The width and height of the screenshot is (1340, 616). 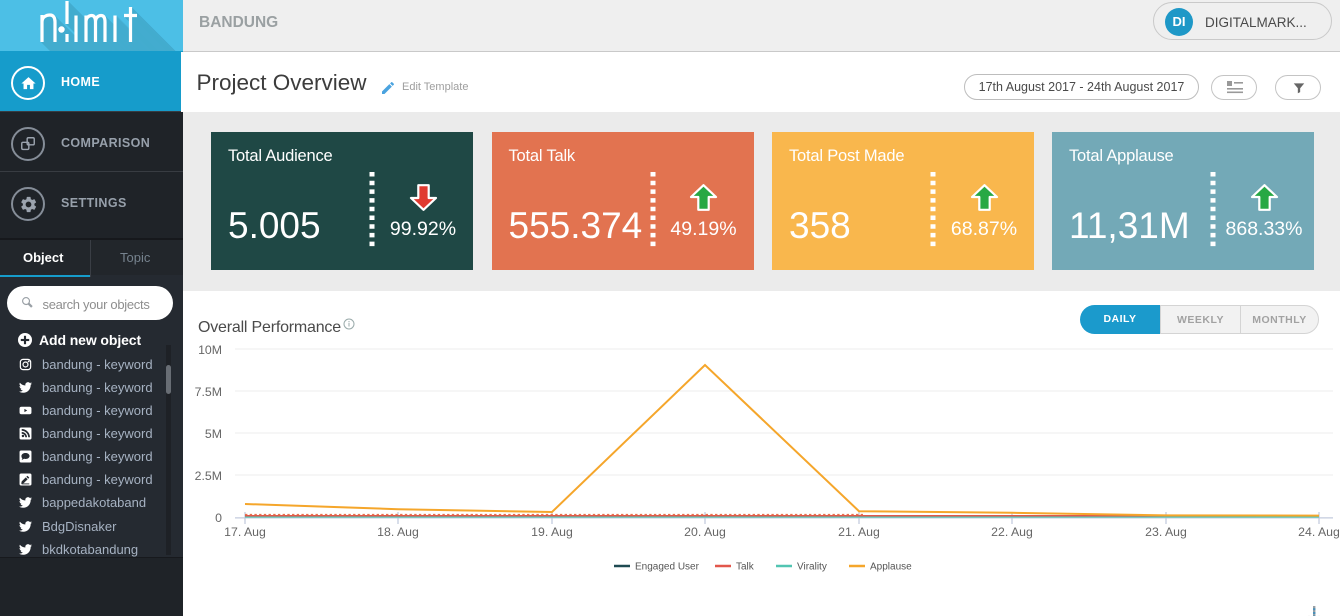 What do you see at coordinates (812, 567) in the screenshot?
I see `svg-text: Virality` at bounding box center [812, 567].